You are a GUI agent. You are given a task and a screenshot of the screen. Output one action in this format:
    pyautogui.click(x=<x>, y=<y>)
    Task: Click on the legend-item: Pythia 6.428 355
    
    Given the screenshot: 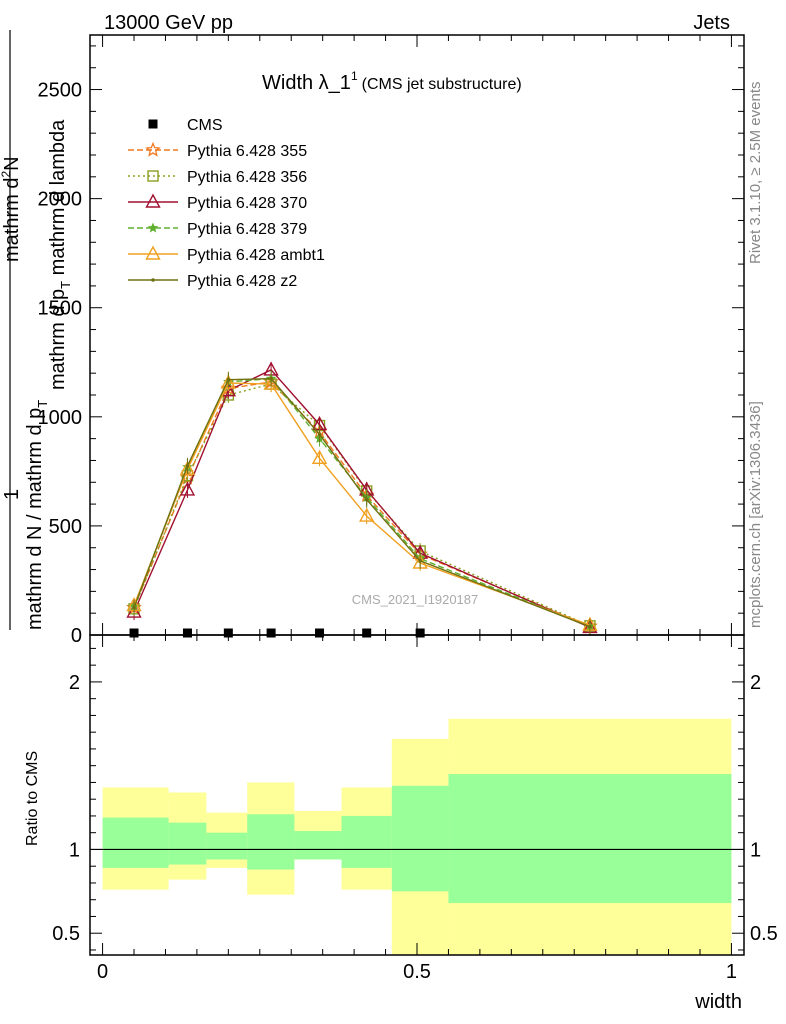 What is the action you would take?
    pyautogui.click(x=217, y=150)
    